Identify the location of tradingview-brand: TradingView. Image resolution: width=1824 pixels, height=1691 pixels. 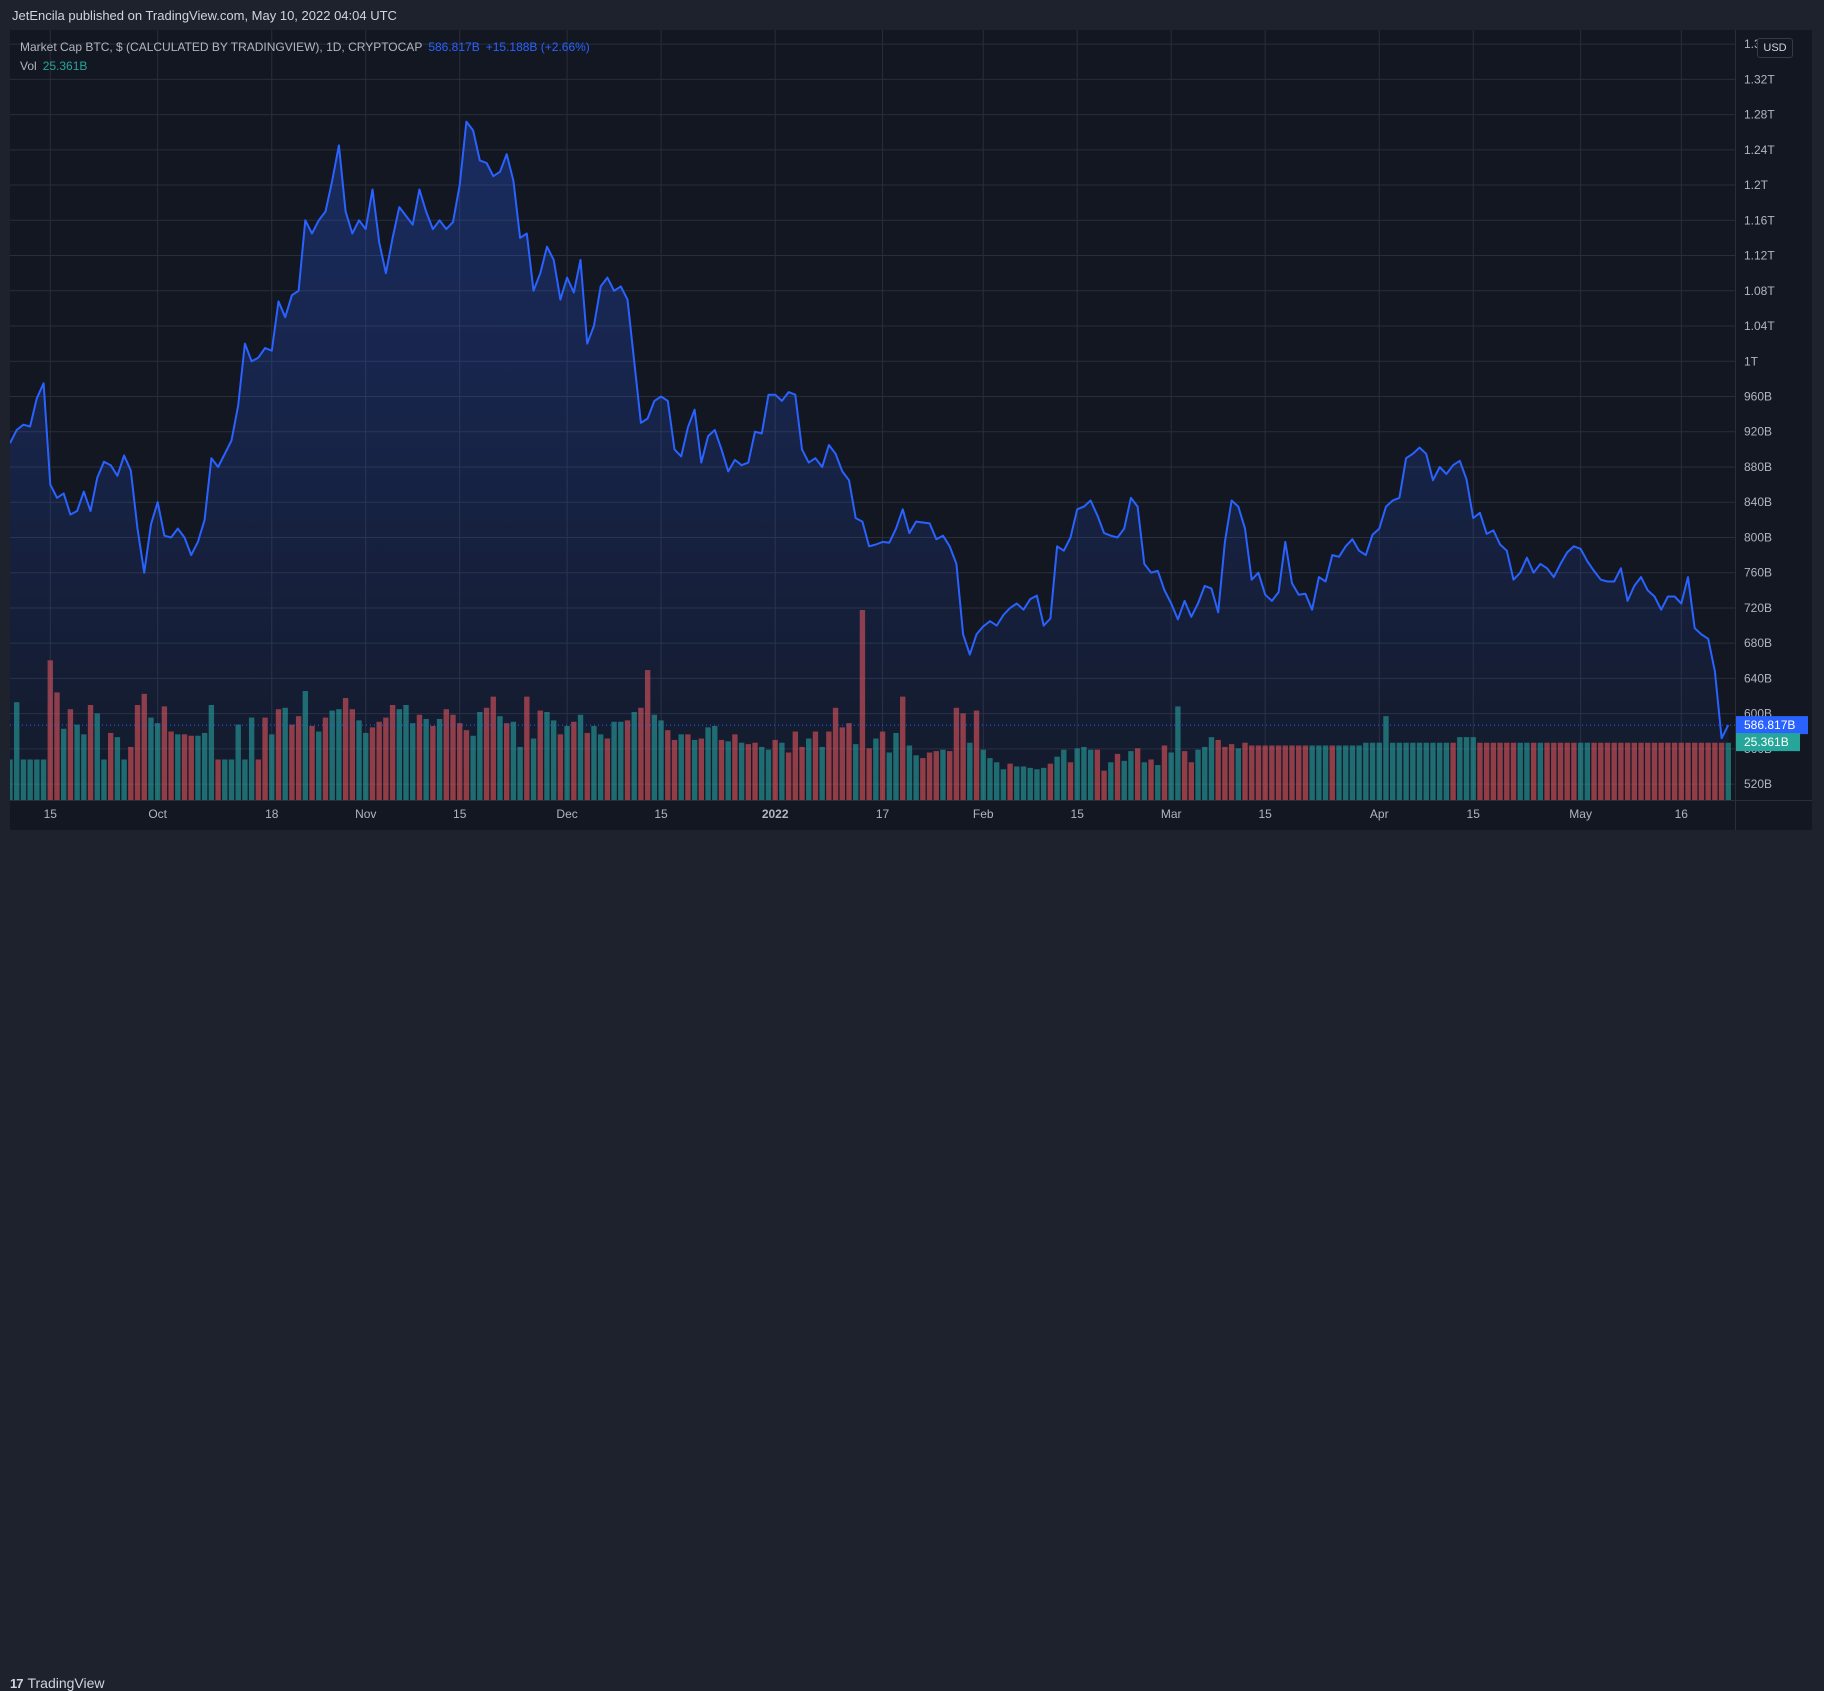
(66, 1683).